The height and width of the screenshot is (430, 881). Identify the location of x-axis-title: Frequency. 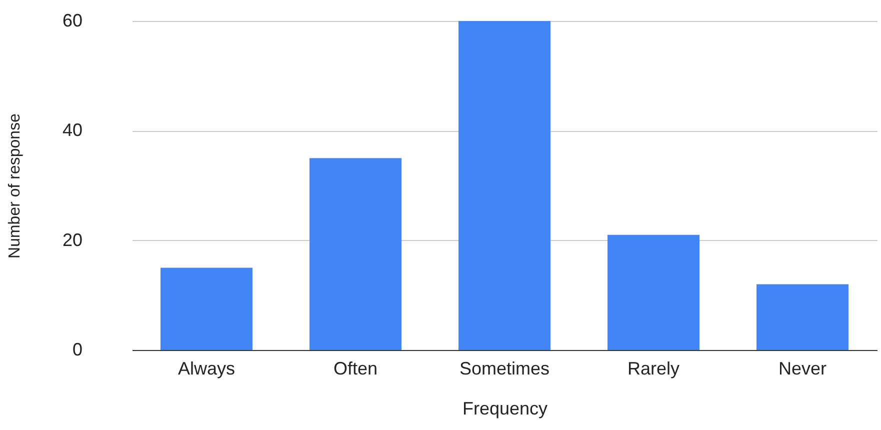
(505, 408).